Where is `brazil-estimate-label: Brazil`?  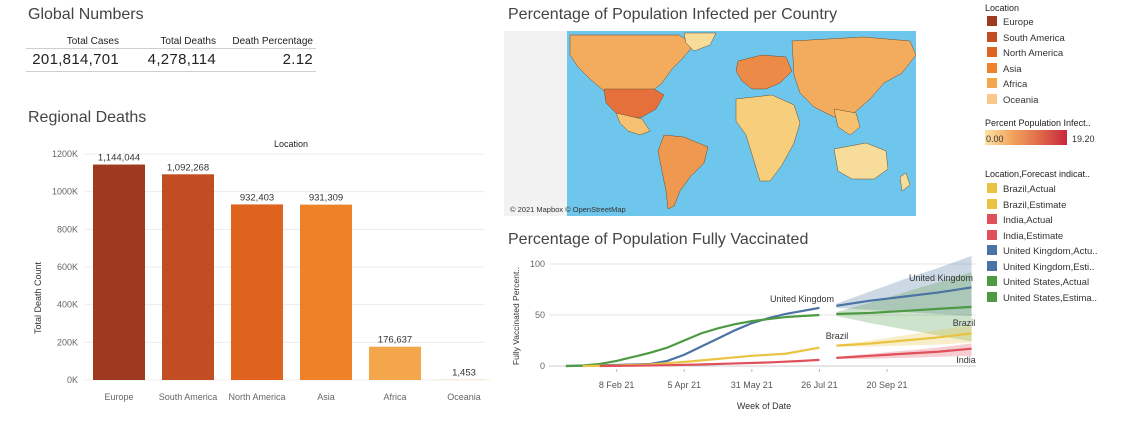 brazil-estimate-label: Brazil is located at coordinates (964, 323).